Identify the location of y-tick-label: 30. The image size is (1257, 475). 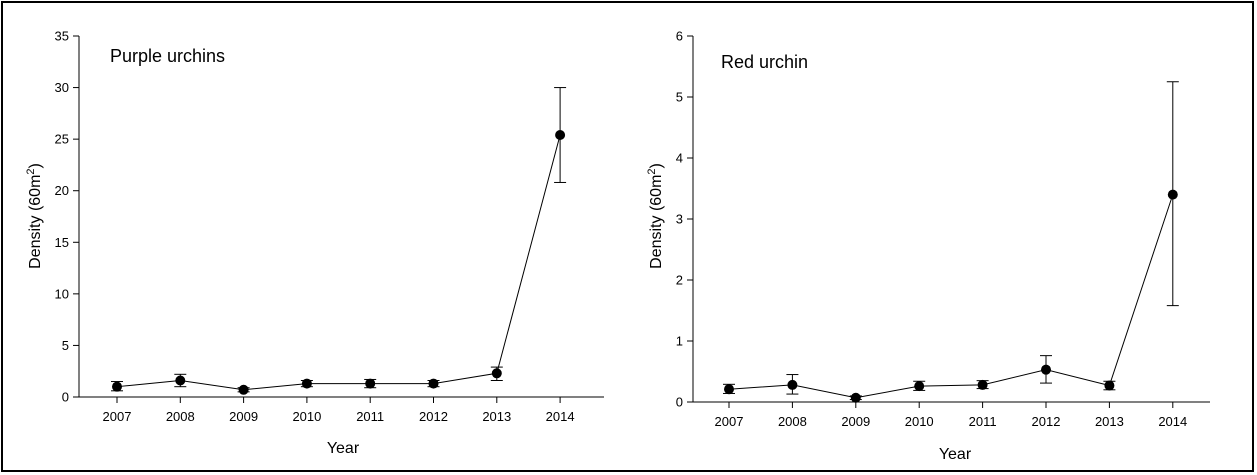
(62, 87).